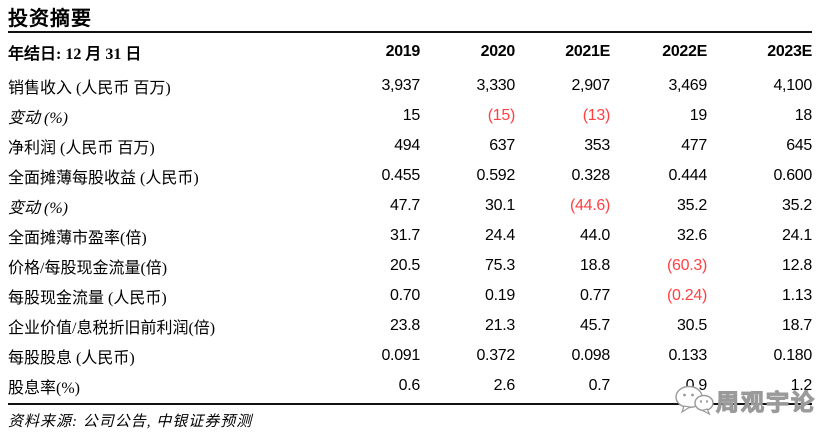 The width and height of the screenshot is (820, 441). Describe the element at coordinates (495, 175) in the screenshot. I see `cell-value: 0.592` at that location.